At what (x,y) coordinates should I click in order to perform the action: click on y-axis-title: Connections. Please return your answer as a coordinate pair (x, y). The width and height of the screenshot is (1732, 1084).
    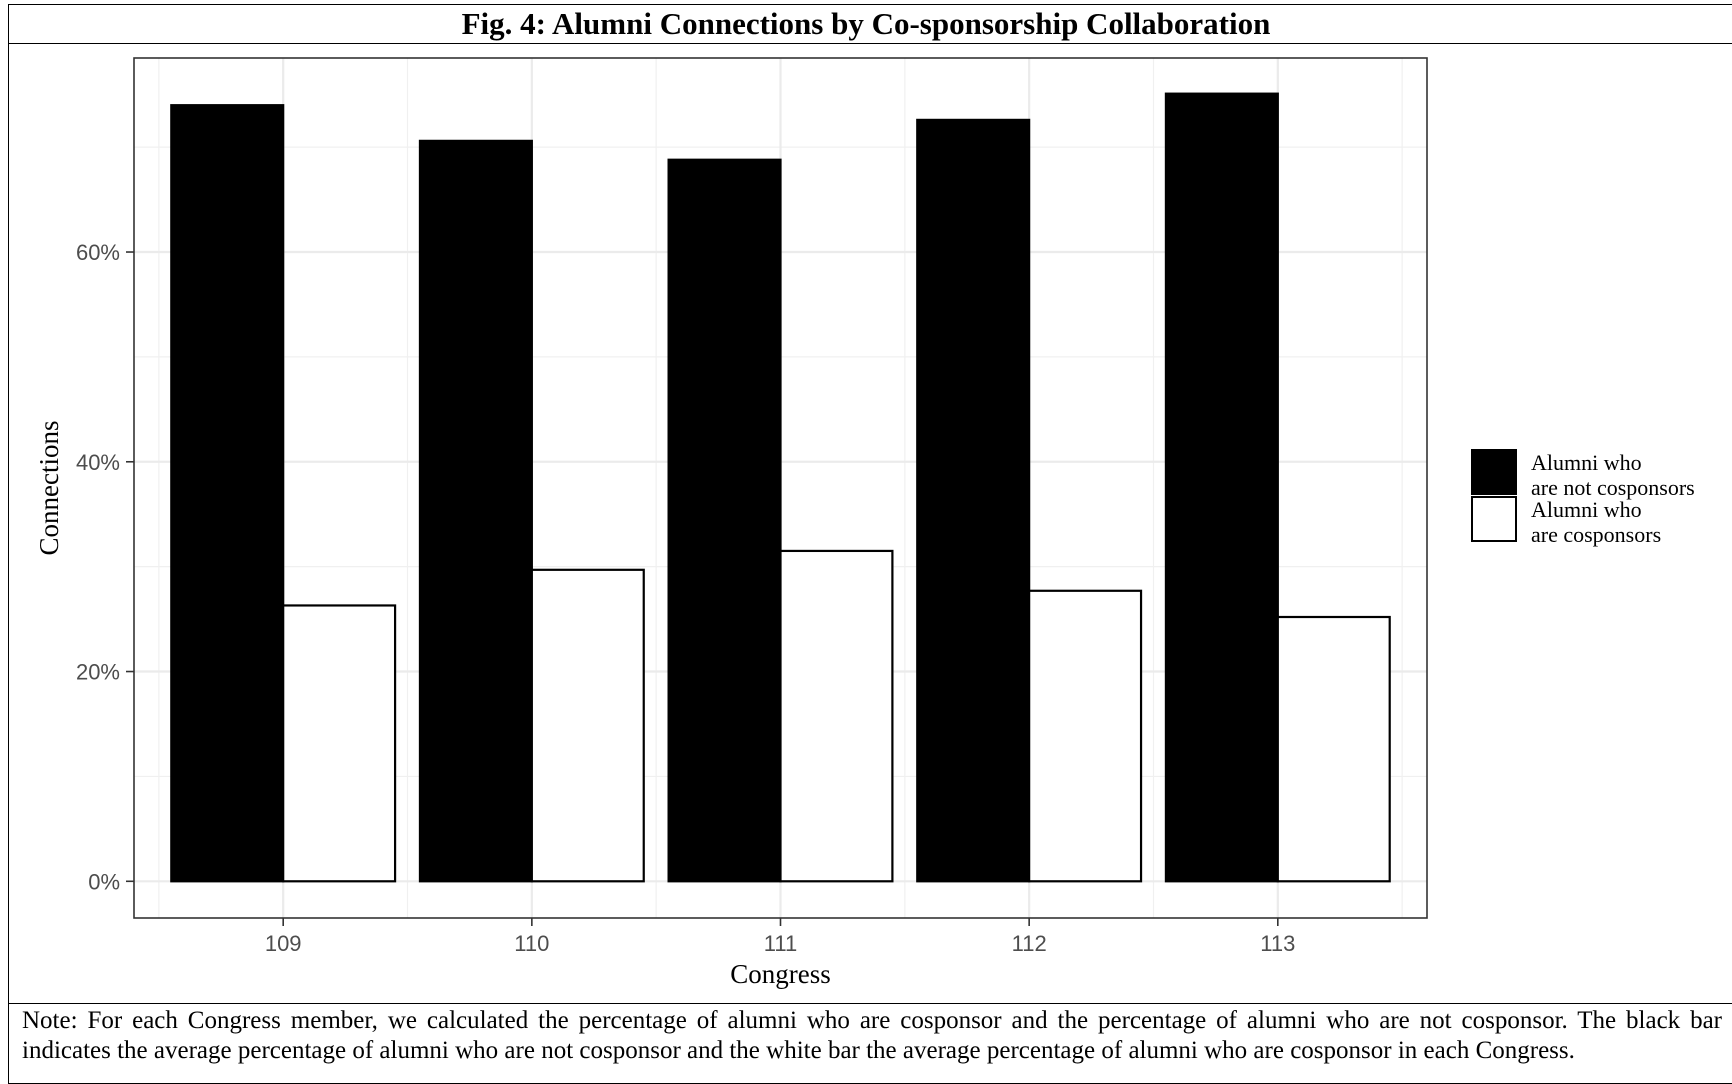
    Looking at the image, I should click on (49, 488).